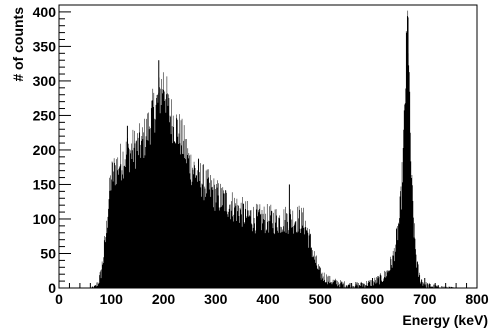  I want to click on y-tick-label: 100, so click(45, 219).